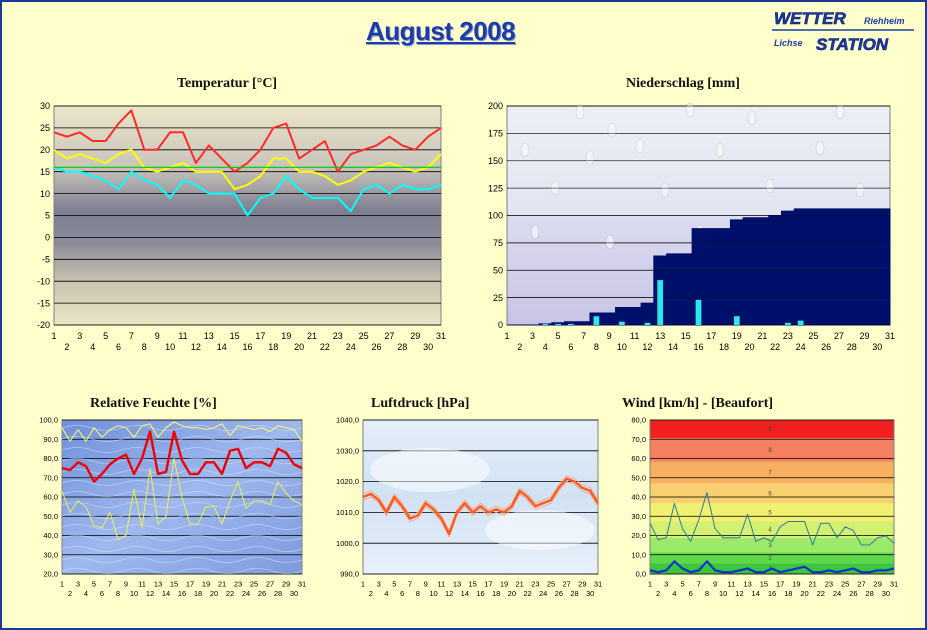 The image size is (927, 630). Describe the element at coordinates (762, 336) in the screenshot. I see `precipitation-x-tick-label: 21` at that location.